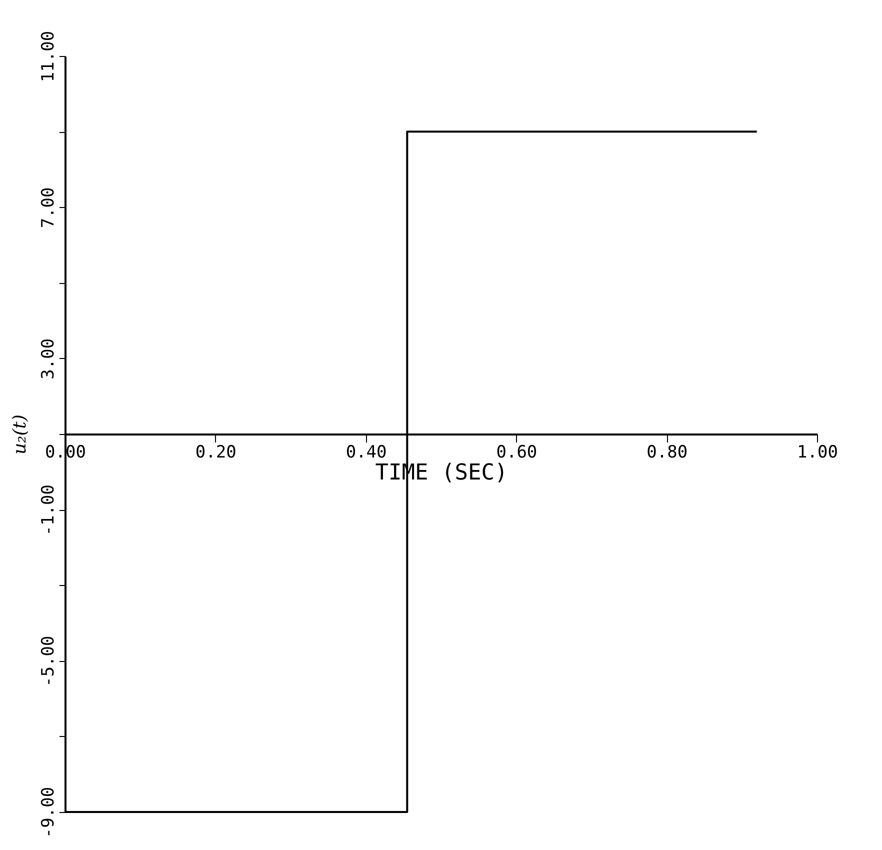 The image size is (882, 850). Describe the element at coordinates (817, 452) in the screenshot. I see `x-tick-label: 1.00` at that location.